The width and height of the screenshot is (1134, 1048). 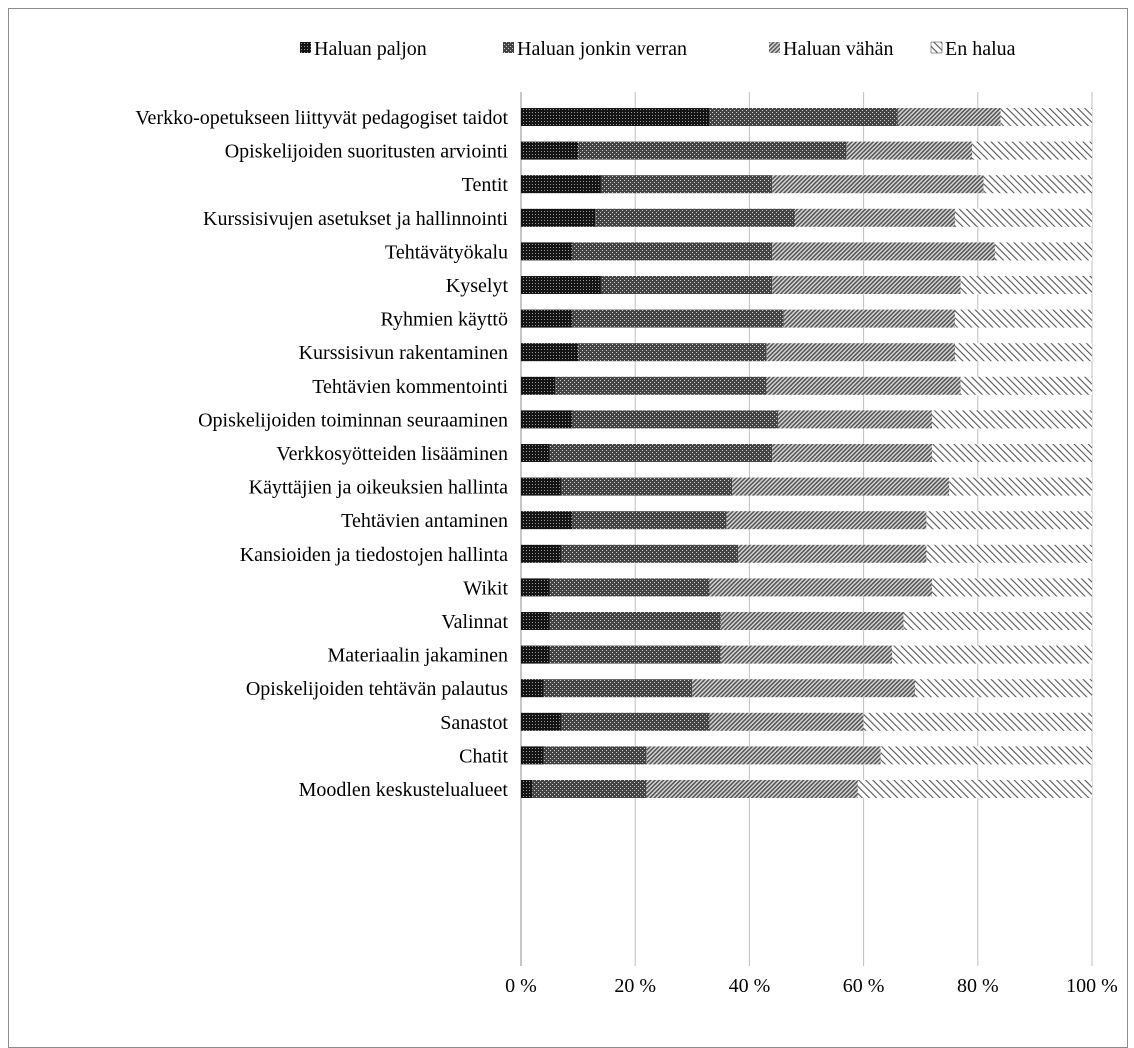 I want to click on category-label: Tentit, so click(x=485, y=185).